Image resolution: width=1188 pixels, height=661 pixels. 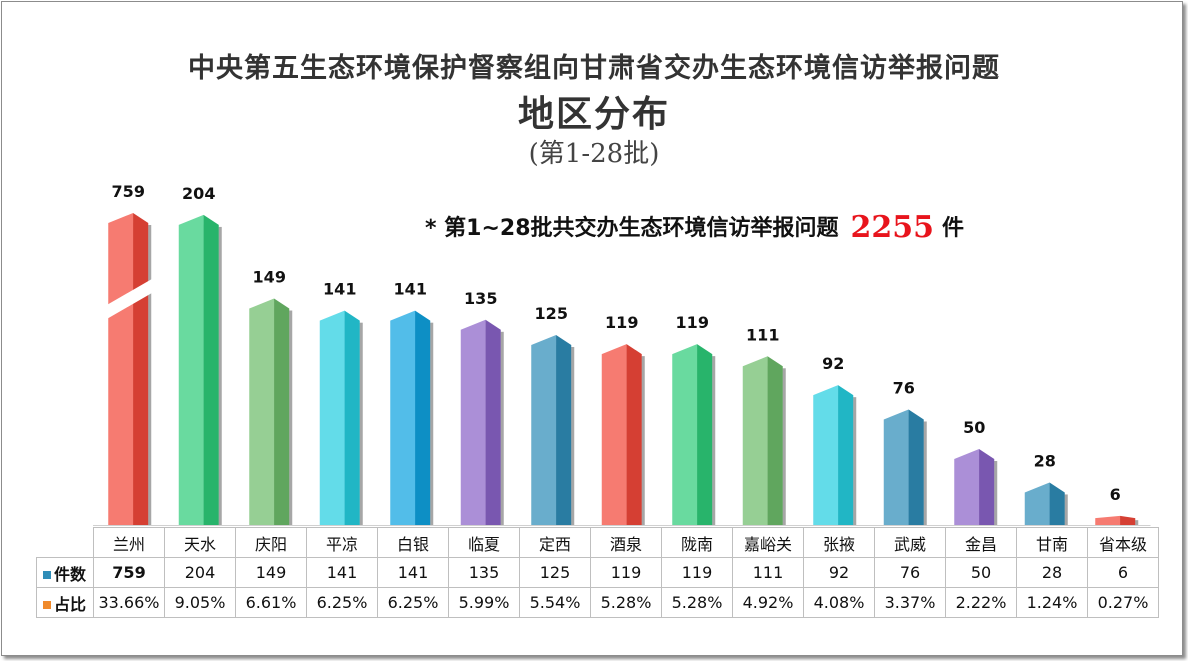 What do you see at coordinates (996, 493) in the screenshot?
I see `bar-shadow-金昌` at bounding box center [996, 493].